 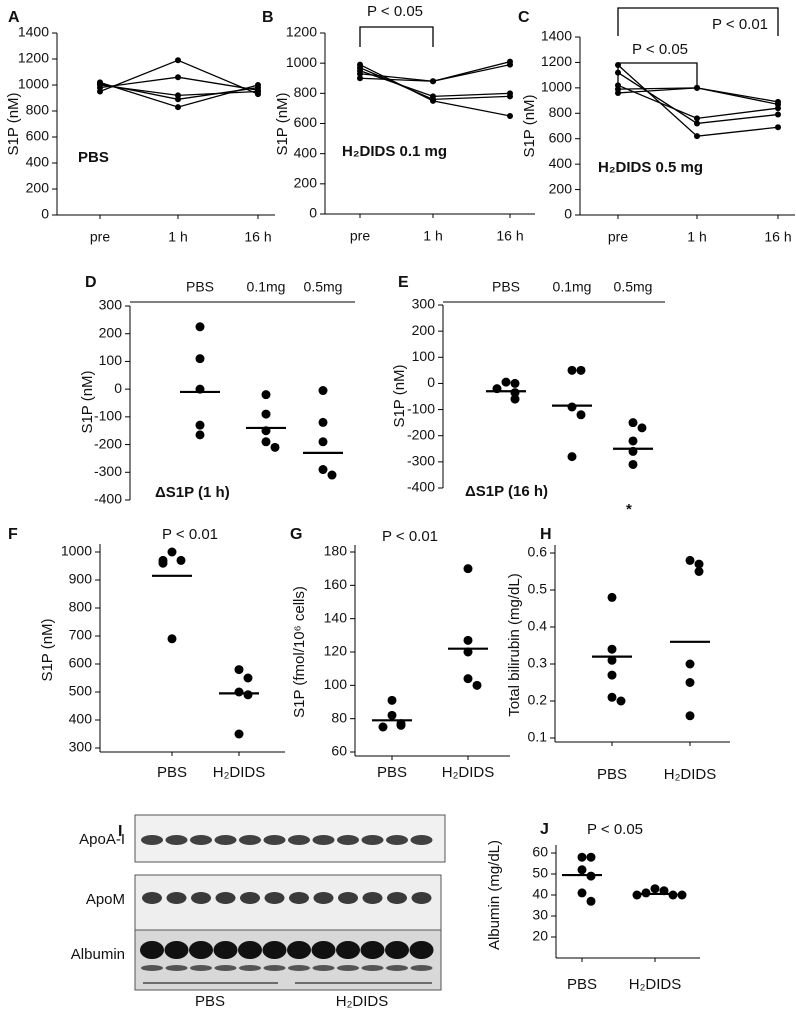 What do you see at coordinates (91, 282) in the screenshot?
I see `panel-label: D` at bounding box center [91, 282].